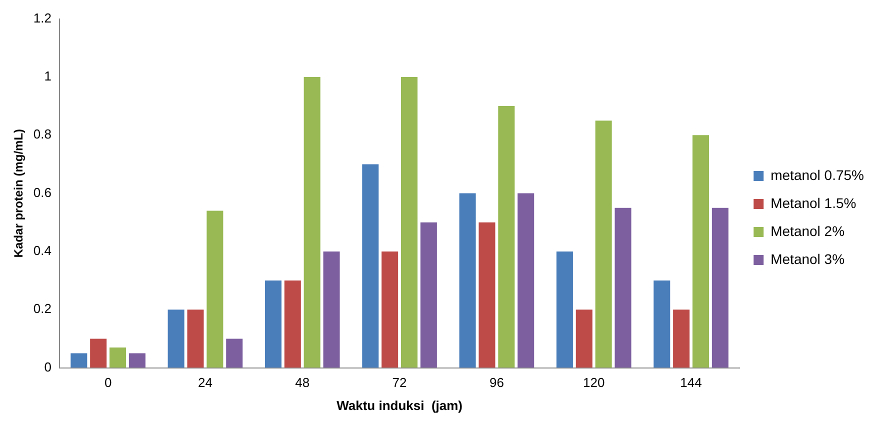 This screenshot has width=894, height=427. What do you see at coordinates (19, 193) in the screenshot?
I see `y-axis-title: Kadar protein (mg/mL)` at bounding box center [19, 193].